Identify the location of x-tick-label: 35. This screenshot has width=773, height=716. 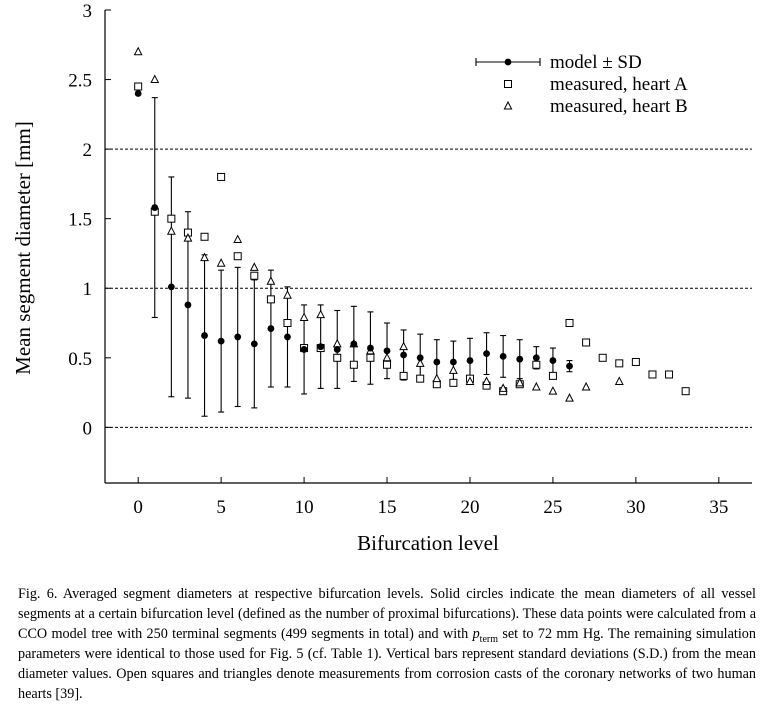
(718, 507).